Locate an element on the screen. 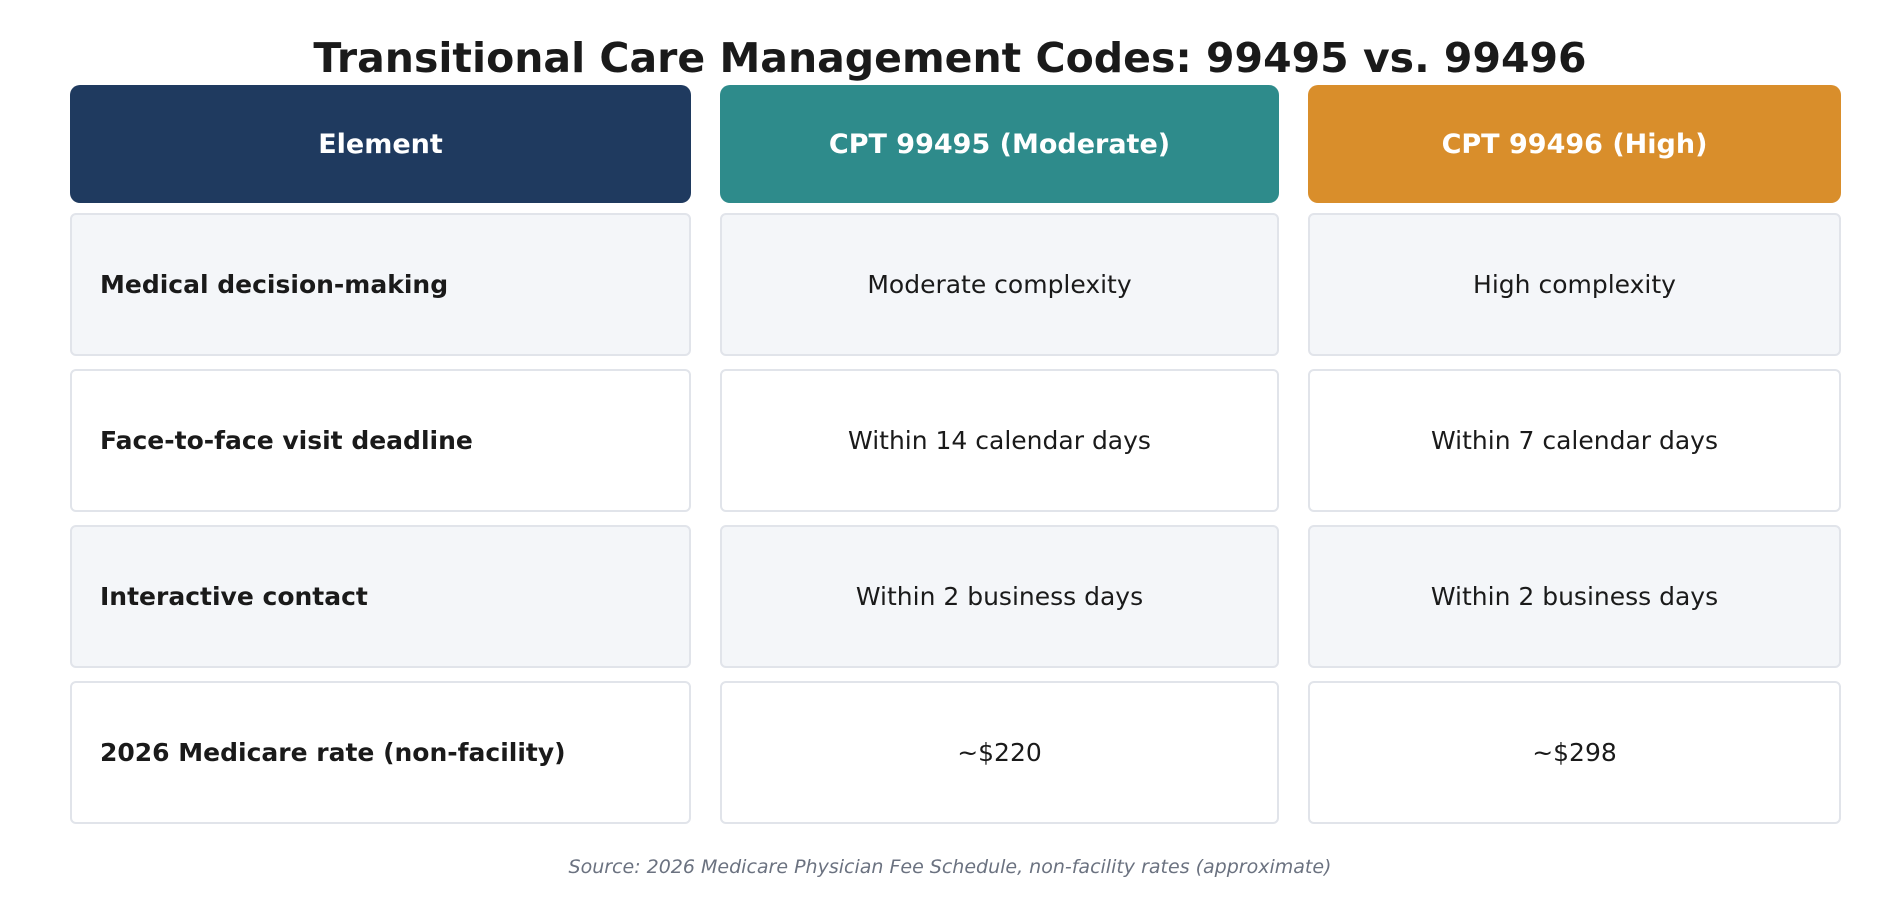 Image resolution: width=1900 pixels, height=919 pixels. header-element: Element is located at coordinates (380, 144).